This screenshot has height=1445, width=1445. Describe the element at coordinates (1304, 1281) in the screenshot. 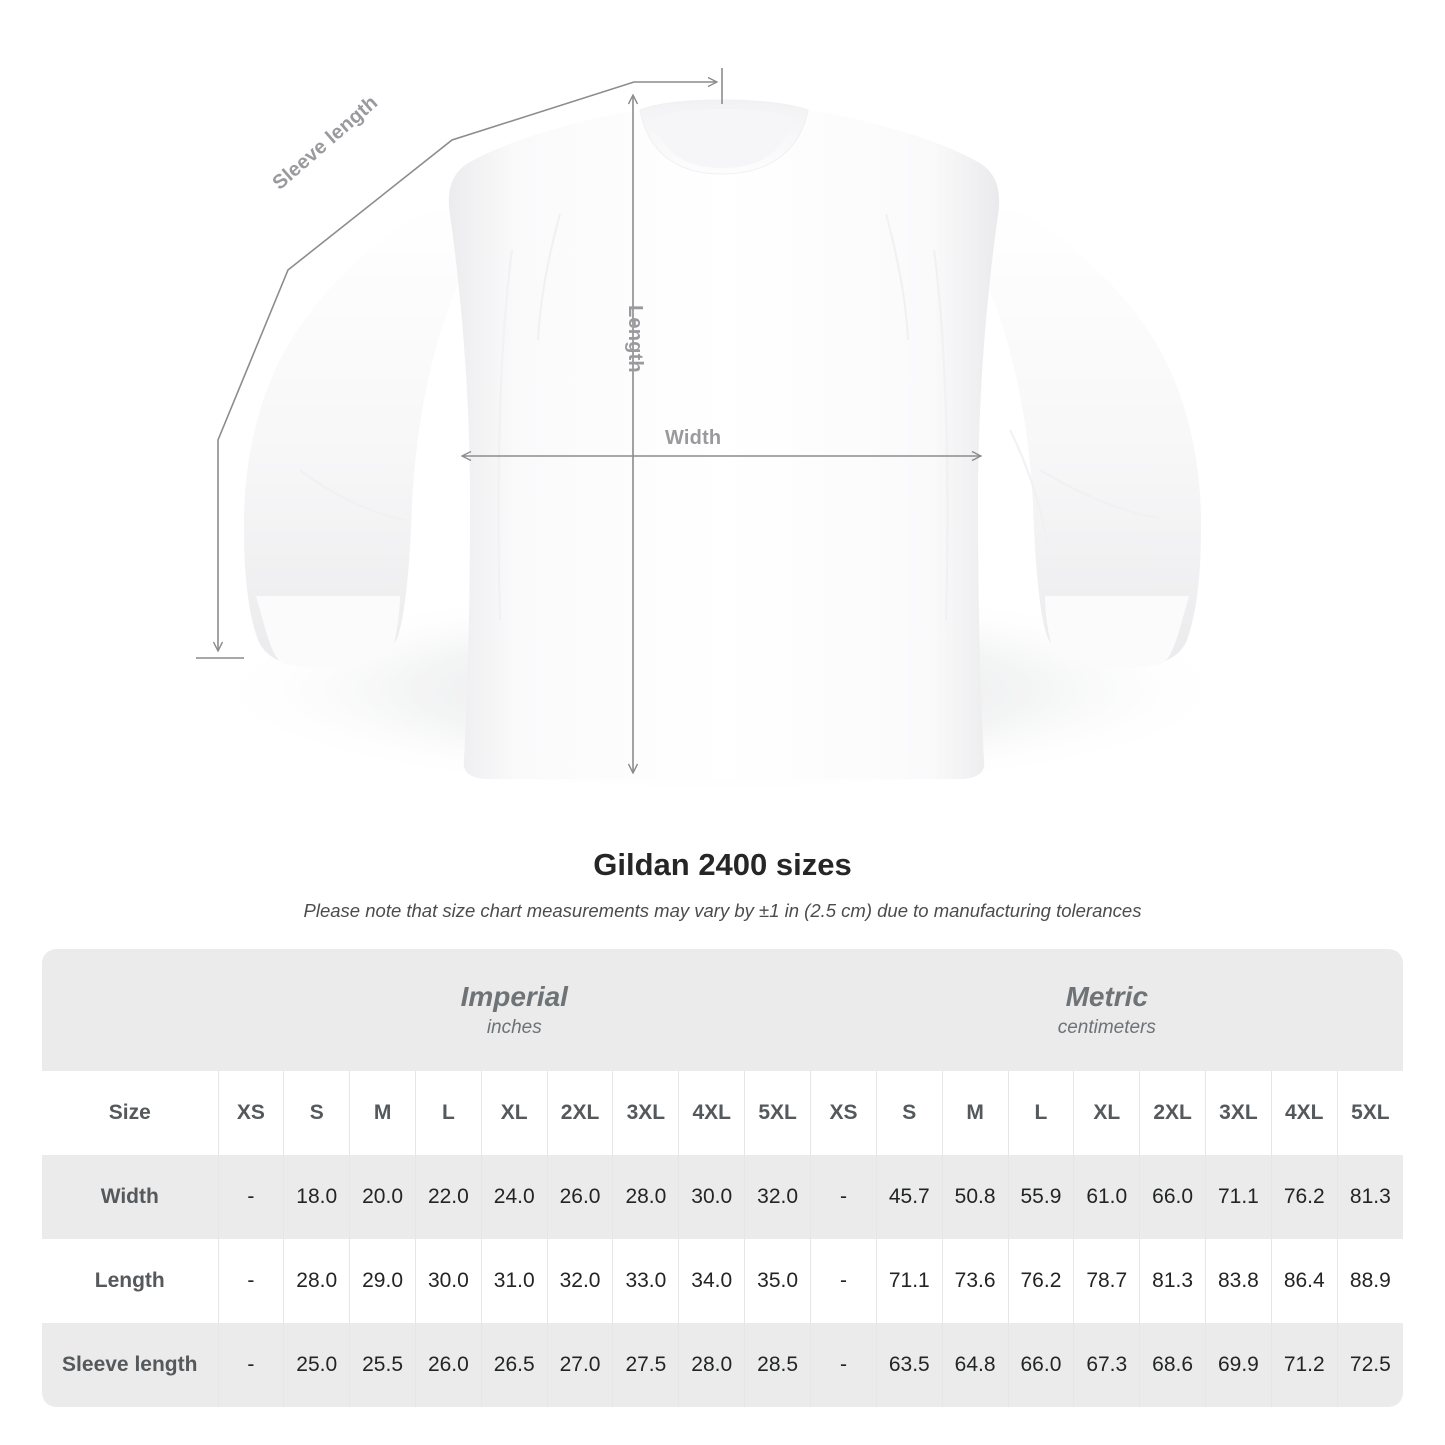

I see `measurement-cell: 86.4` at that location.